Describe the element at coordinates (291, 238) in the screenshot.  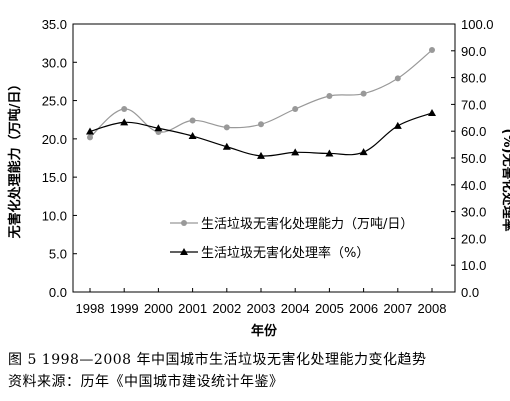
I see `legend: 生活垃圾无害化处理能力（万吨/日） 生活垃圾无害化处理率（%）` at that location.